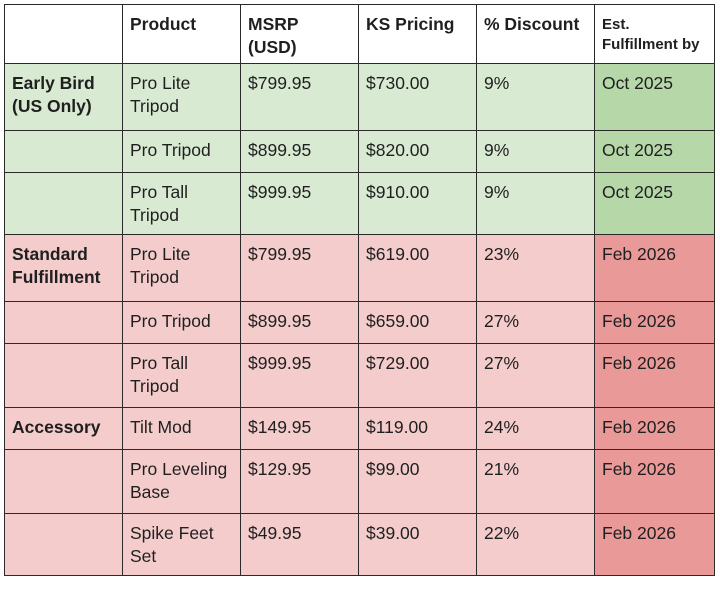 This screenshot has width=720, height=600. I want to click on group-label: Early Bird (US Only), so click(63, 97).